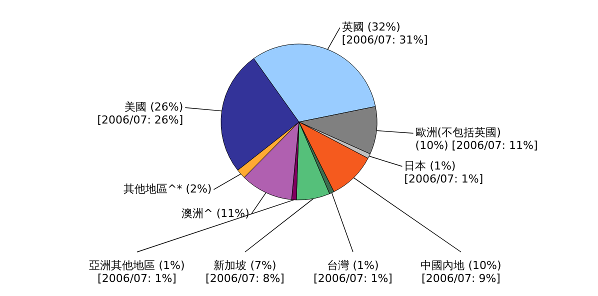  Describe the element at coordinates (137, 272) in the screenshot. I see `slice-label: 亞洲其他地區 (1%) [2006/07: 1%]` at that location.